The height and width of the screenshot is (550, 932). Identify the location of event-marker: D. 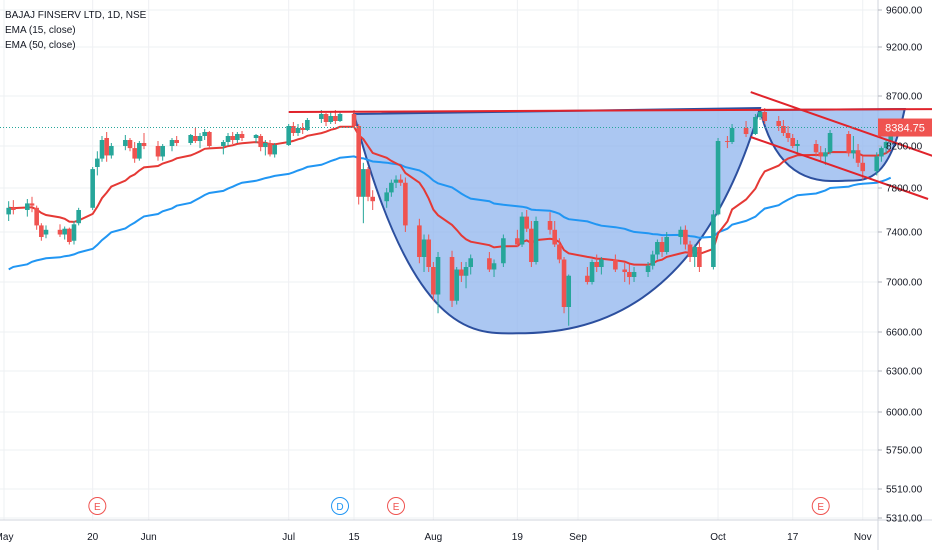
(340, 506).